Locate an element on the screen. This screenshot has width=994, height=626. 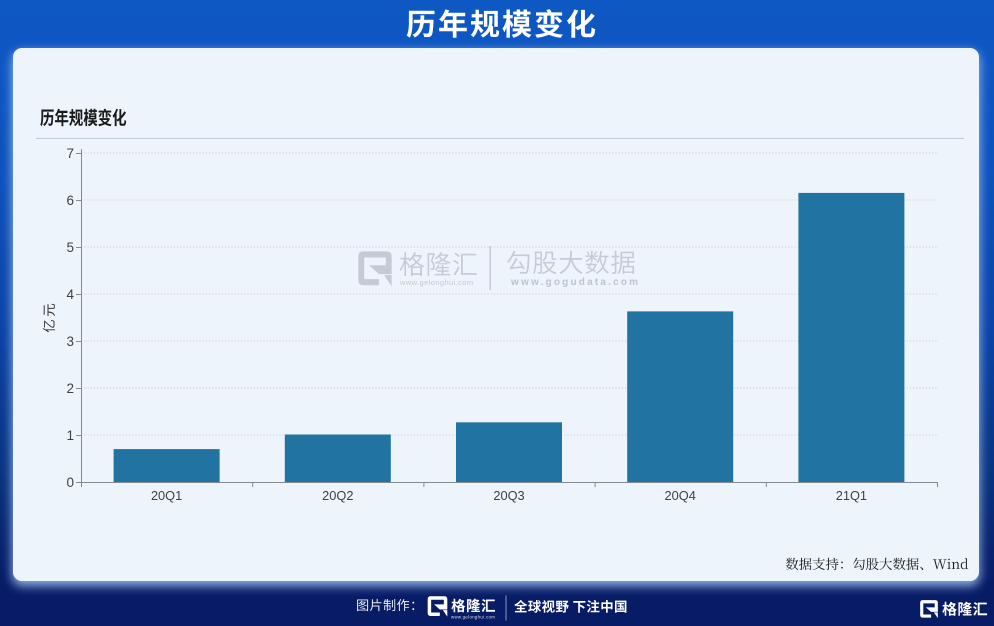
svg-text: 6 is located at coordinates (70, 200).